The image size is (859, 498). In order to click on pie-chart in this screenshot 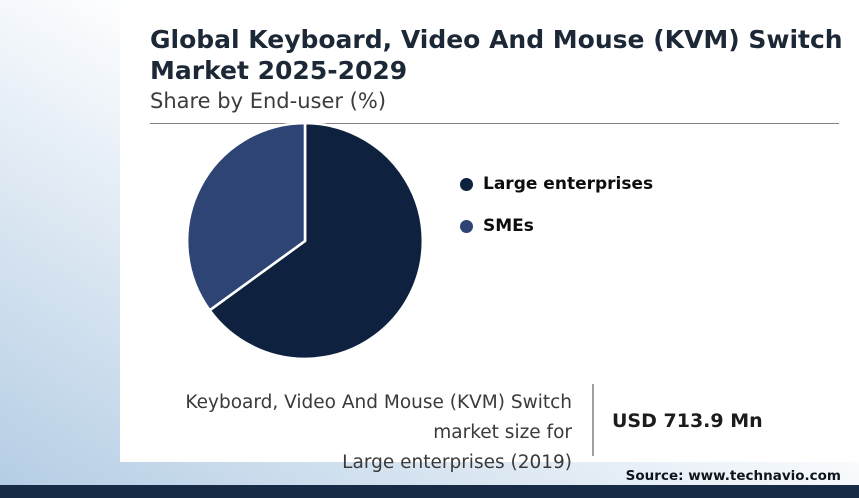, I will do `click(305, 241)`.